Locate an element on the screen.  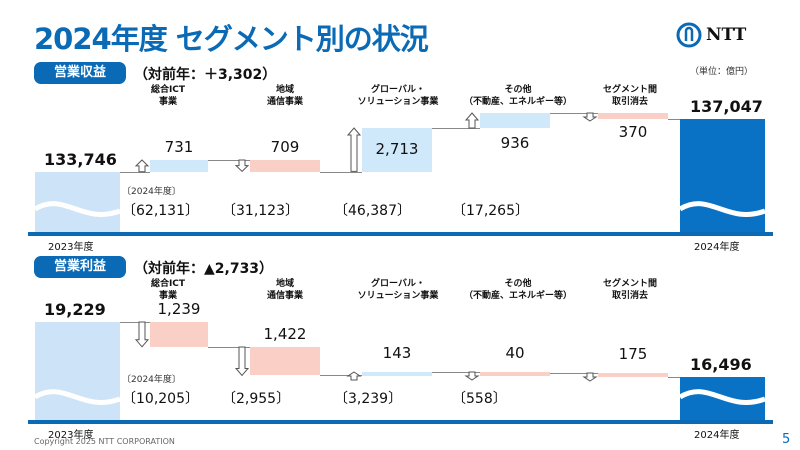
fy2024-value: 〔2,955〕 is located at coordinates (256, 399).